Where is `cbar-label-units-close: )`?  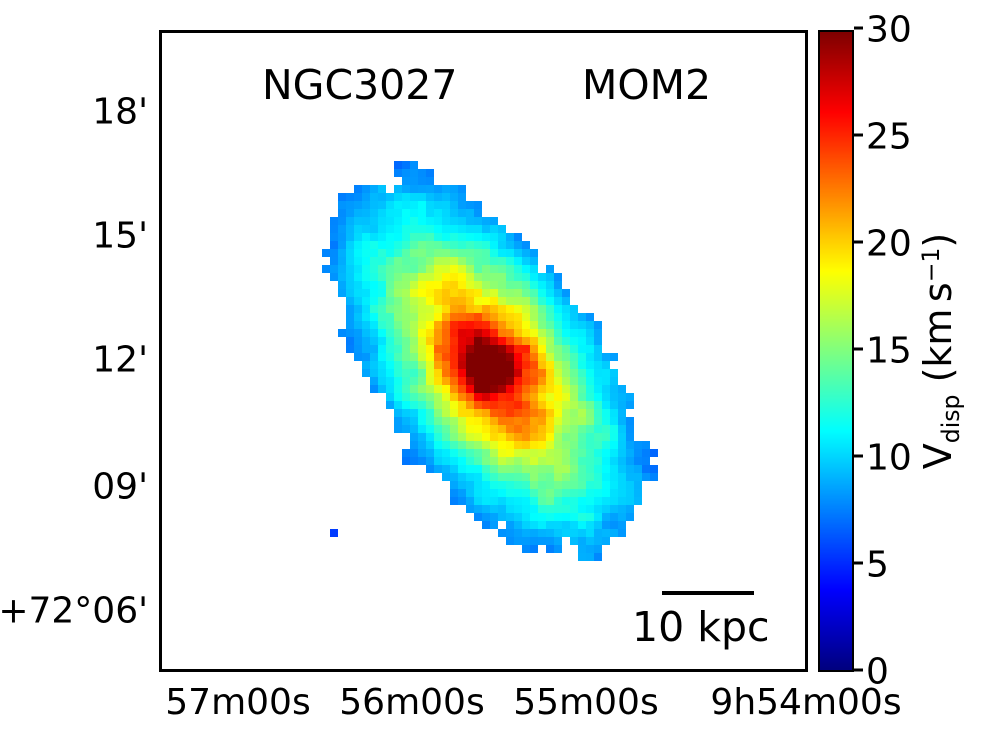
cbar-label-units-close: ) is located at coordinates (938, 240).